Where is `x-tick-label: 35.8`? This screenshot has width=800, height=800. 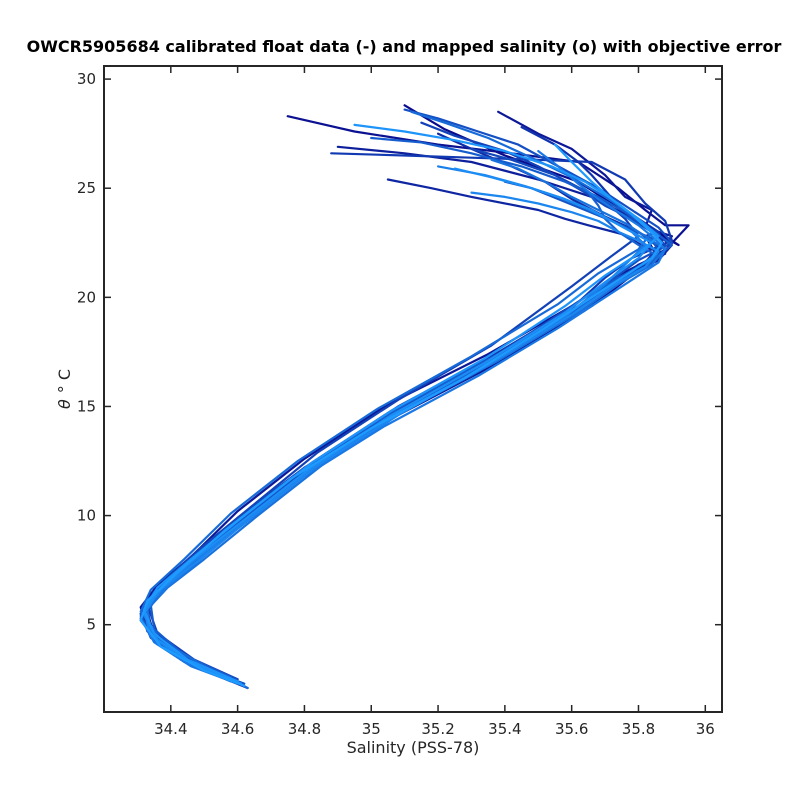
x-tick-label: 35.8 is located at coordinates (638, 729).